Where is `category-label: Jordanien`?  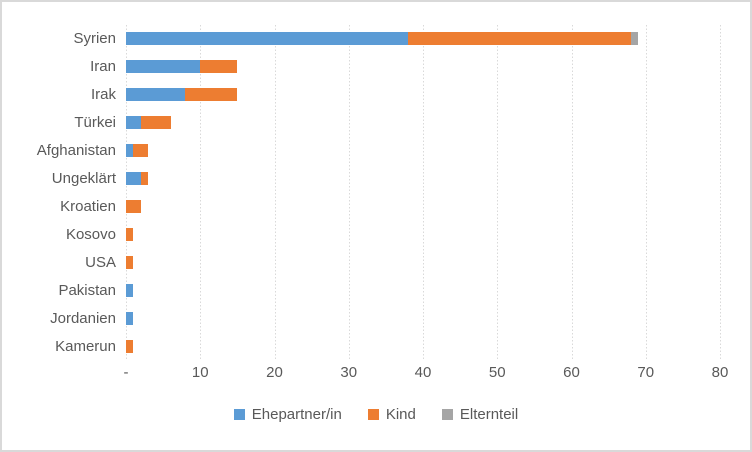
category-label: Jordanien is located at coordinates (83, 318).